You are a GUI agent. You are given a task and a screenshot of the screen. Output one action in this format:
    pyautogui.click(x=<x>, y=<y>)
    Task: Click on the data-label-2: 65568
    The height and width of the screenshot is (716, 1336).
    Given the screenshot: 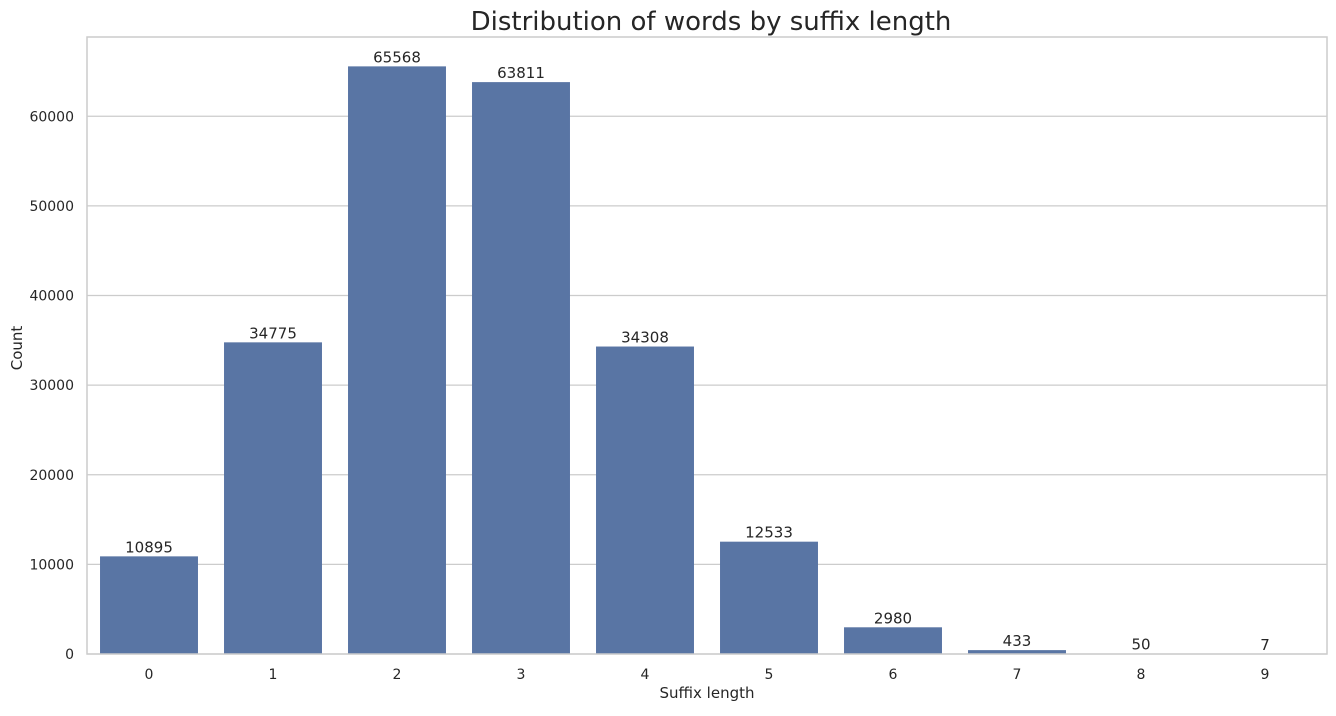 What is the action you would take?
    pyautogui.click(x=397, y=57)
    